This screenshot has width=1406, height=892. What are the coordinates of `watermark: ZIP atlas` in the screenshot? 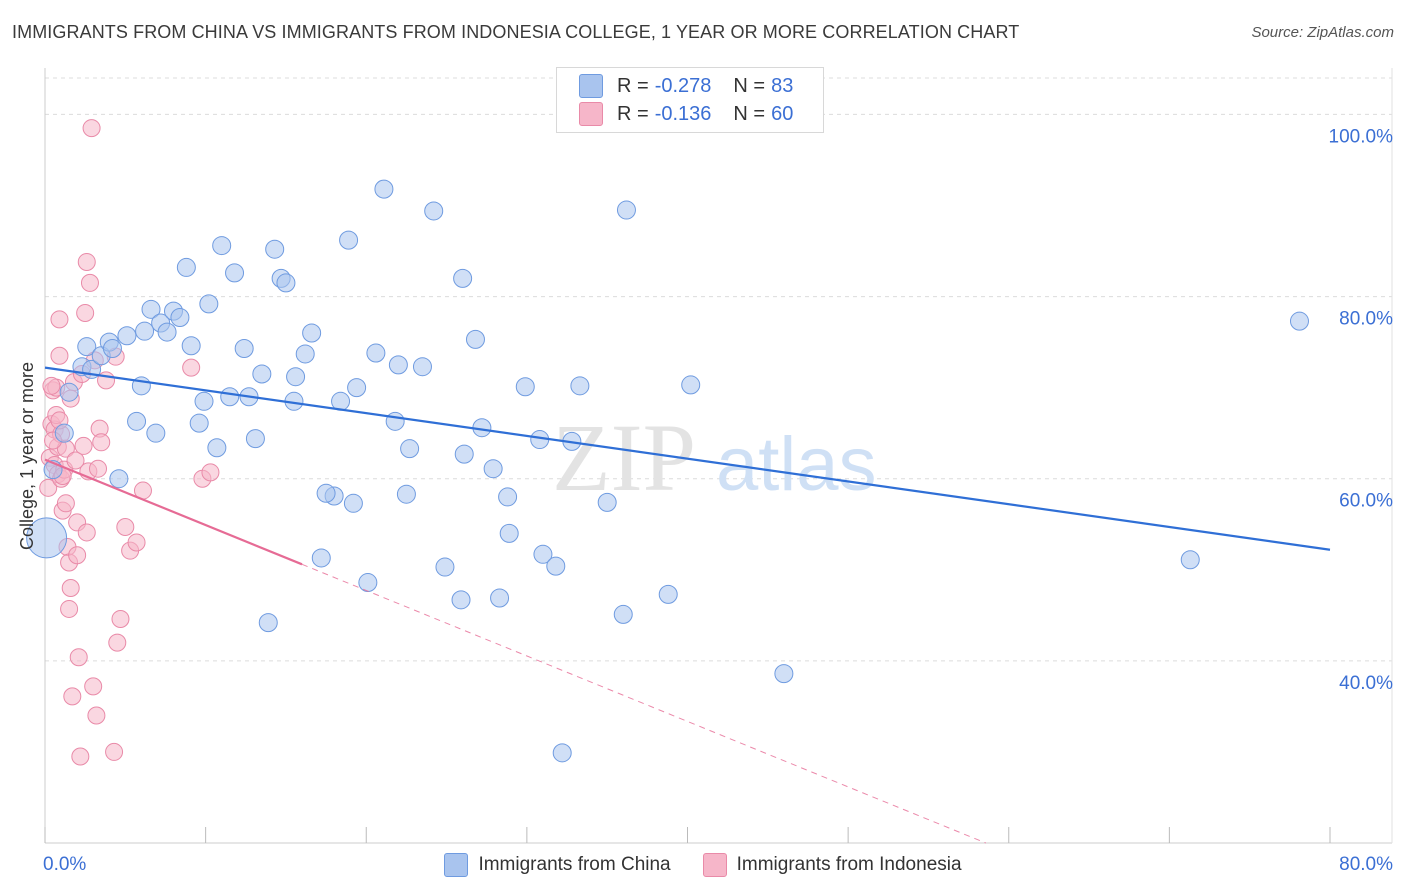 It's located at (714, 457).